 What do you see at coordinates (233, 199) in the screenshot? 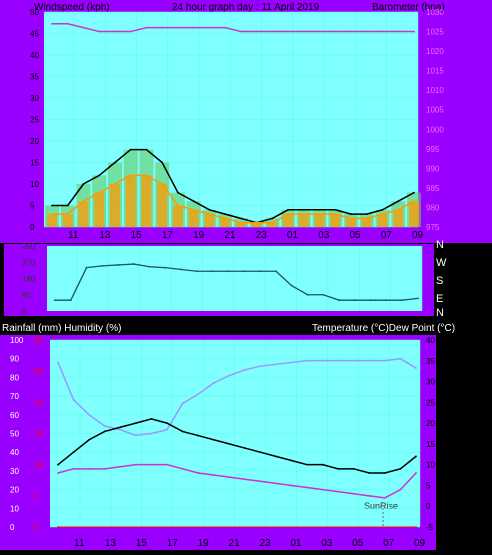
I see `wind-average-line` at bounding box center [233, 199].